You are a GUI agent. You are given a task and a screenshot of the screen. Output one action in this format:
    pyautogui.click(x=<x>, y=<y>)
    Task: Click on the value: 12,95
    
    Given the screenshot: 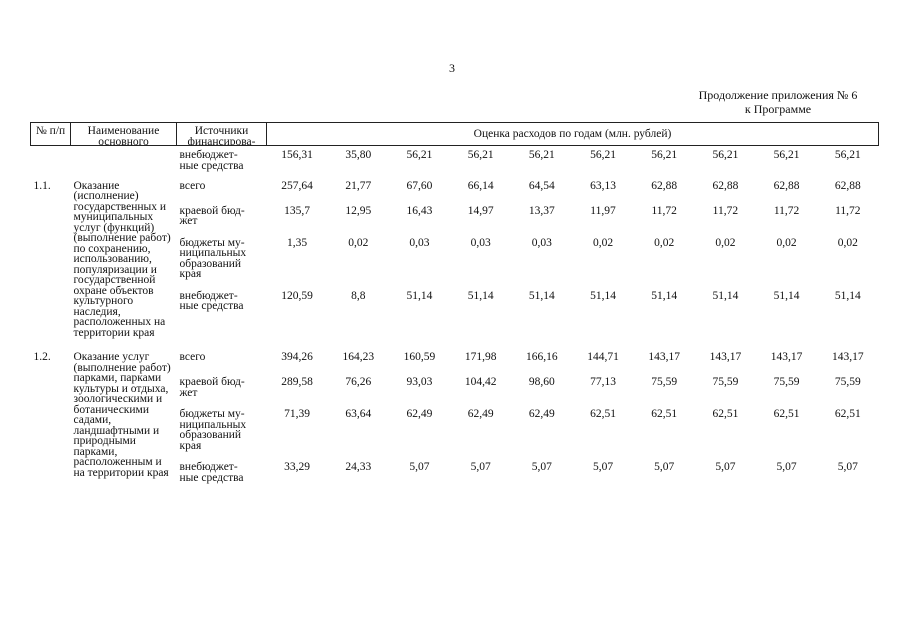 What is the action you would take?
    pyautogui.click(x=358, y=210)
    